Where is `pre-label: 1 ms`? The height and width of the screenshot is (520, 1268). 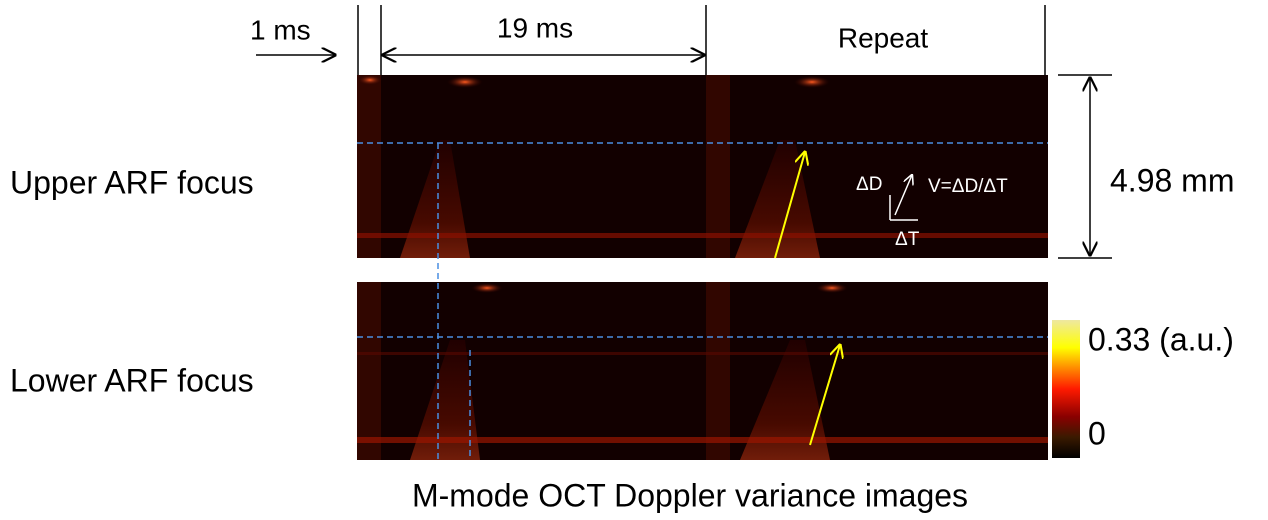
pre-label: 1 ms is located at coordinates (280, 29).